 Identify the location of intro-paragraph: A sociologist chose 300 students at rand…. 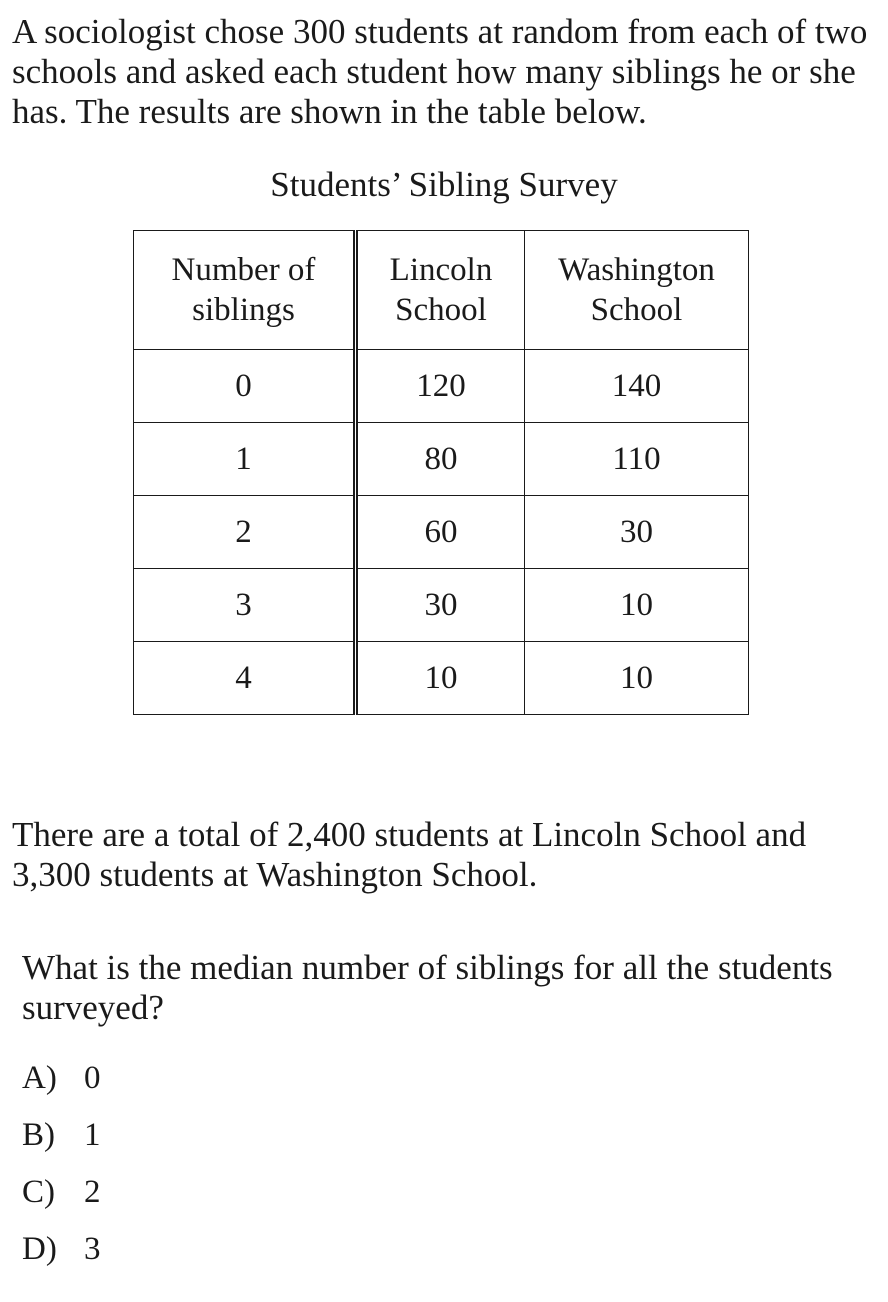
(440, 71).